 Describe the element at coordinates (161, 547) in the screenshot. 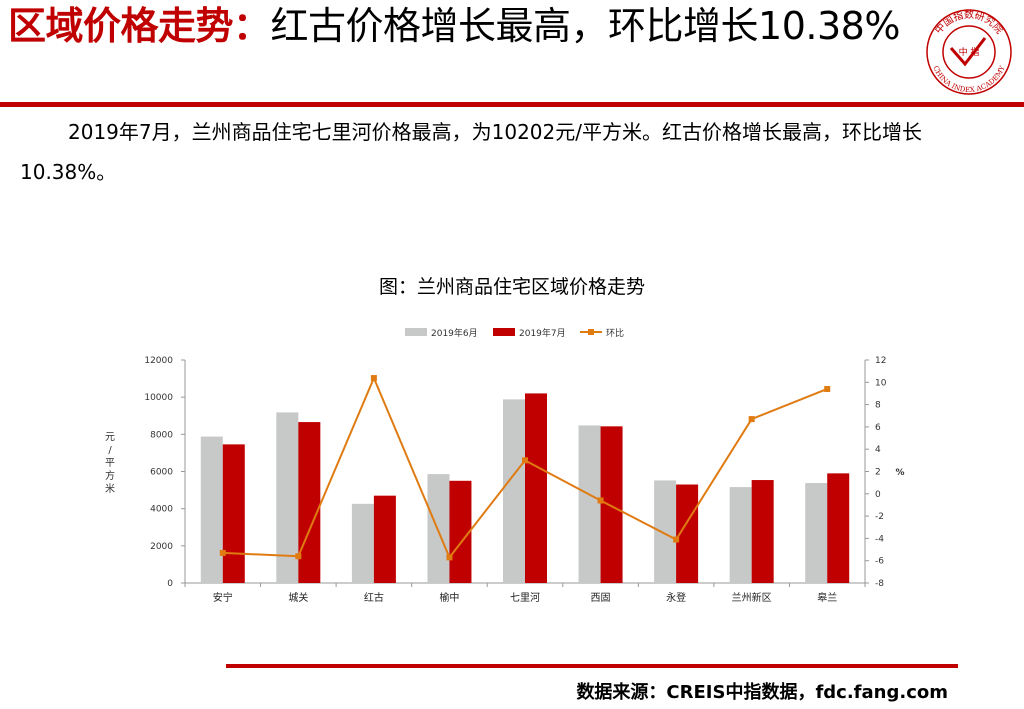

I see `y-tick-label: 2000` at that location.